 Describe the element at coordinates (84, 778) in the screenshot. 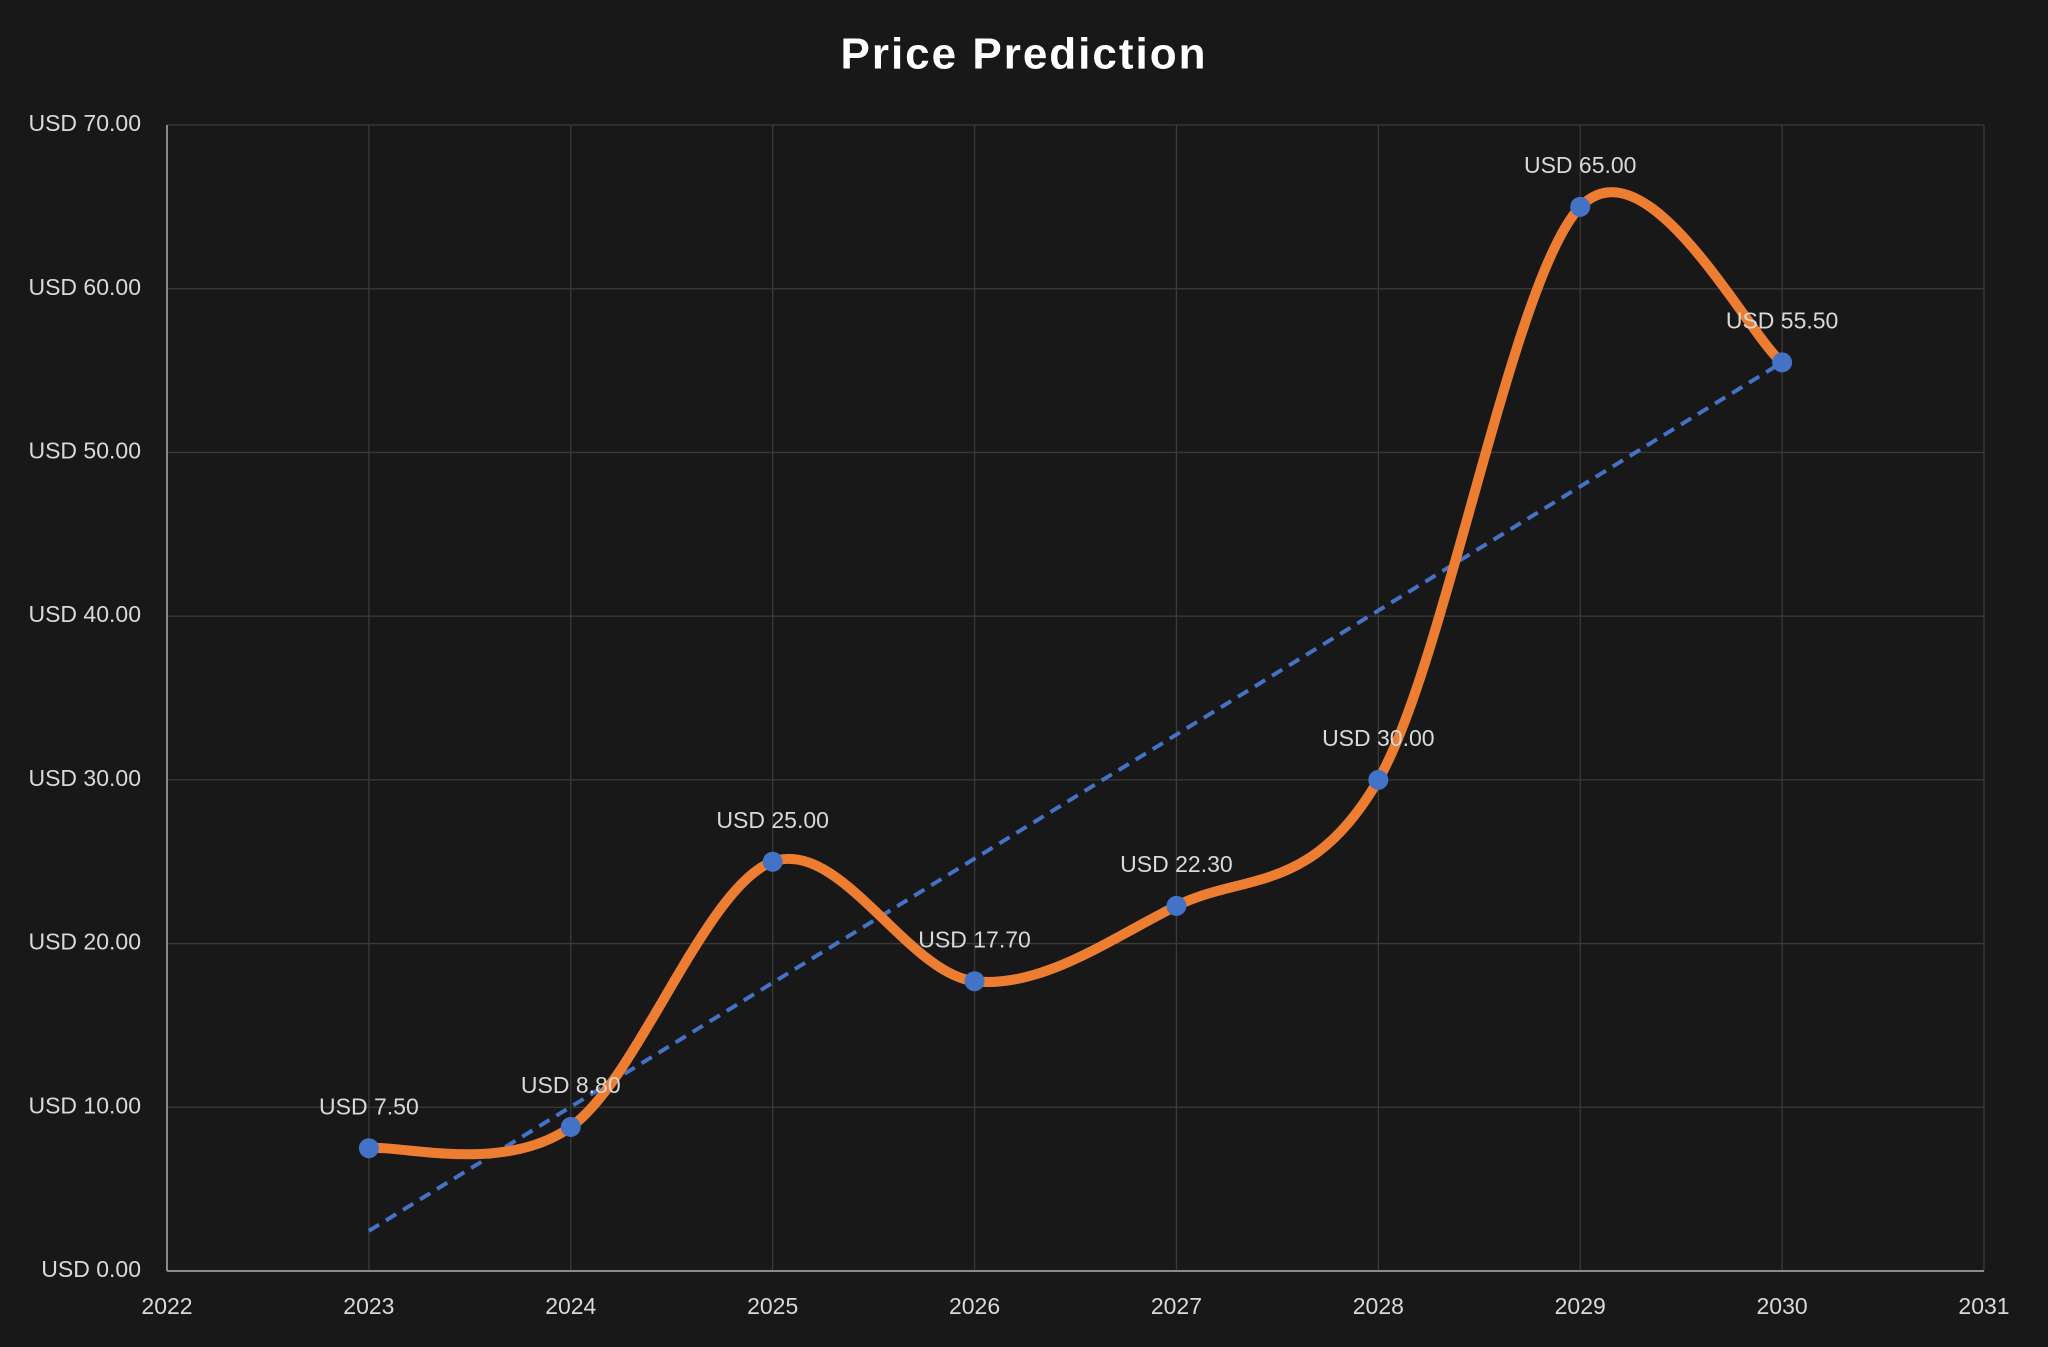

I see `y-tick-label: USD 30.00` at that location.